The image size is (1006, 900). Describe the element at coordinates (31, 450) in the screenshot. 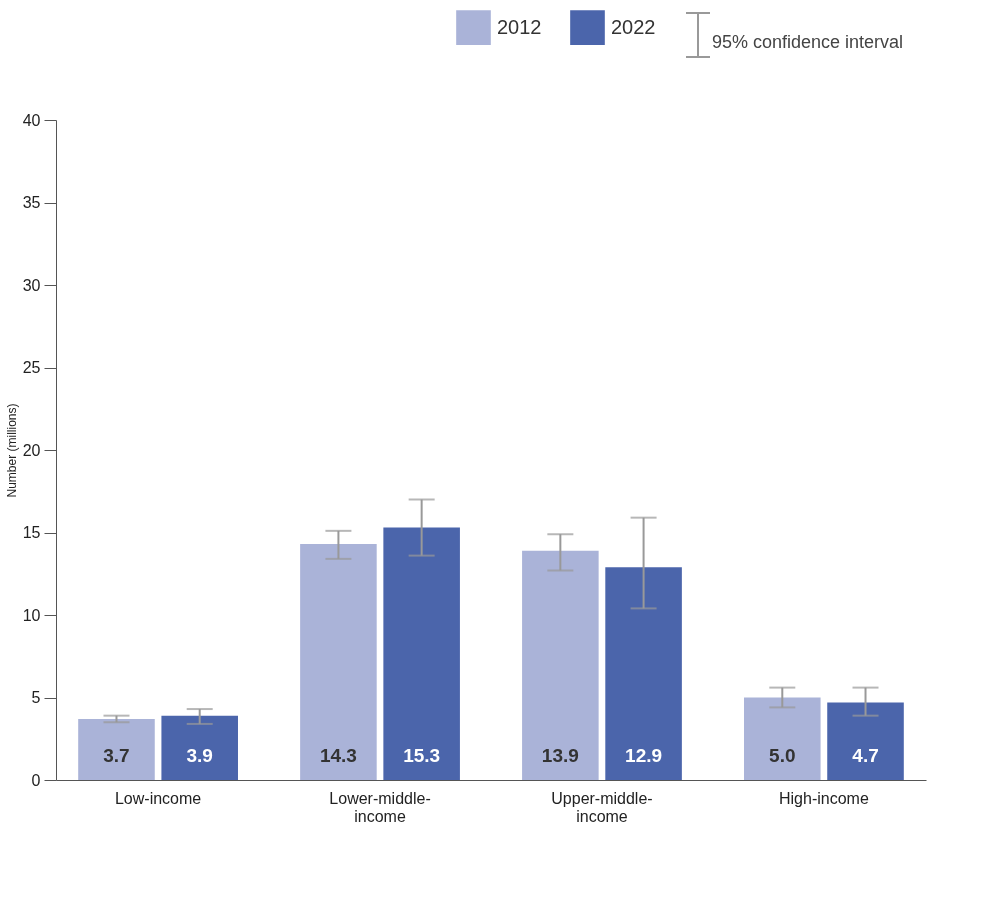

I see `y-tick-label: 20` at that location.